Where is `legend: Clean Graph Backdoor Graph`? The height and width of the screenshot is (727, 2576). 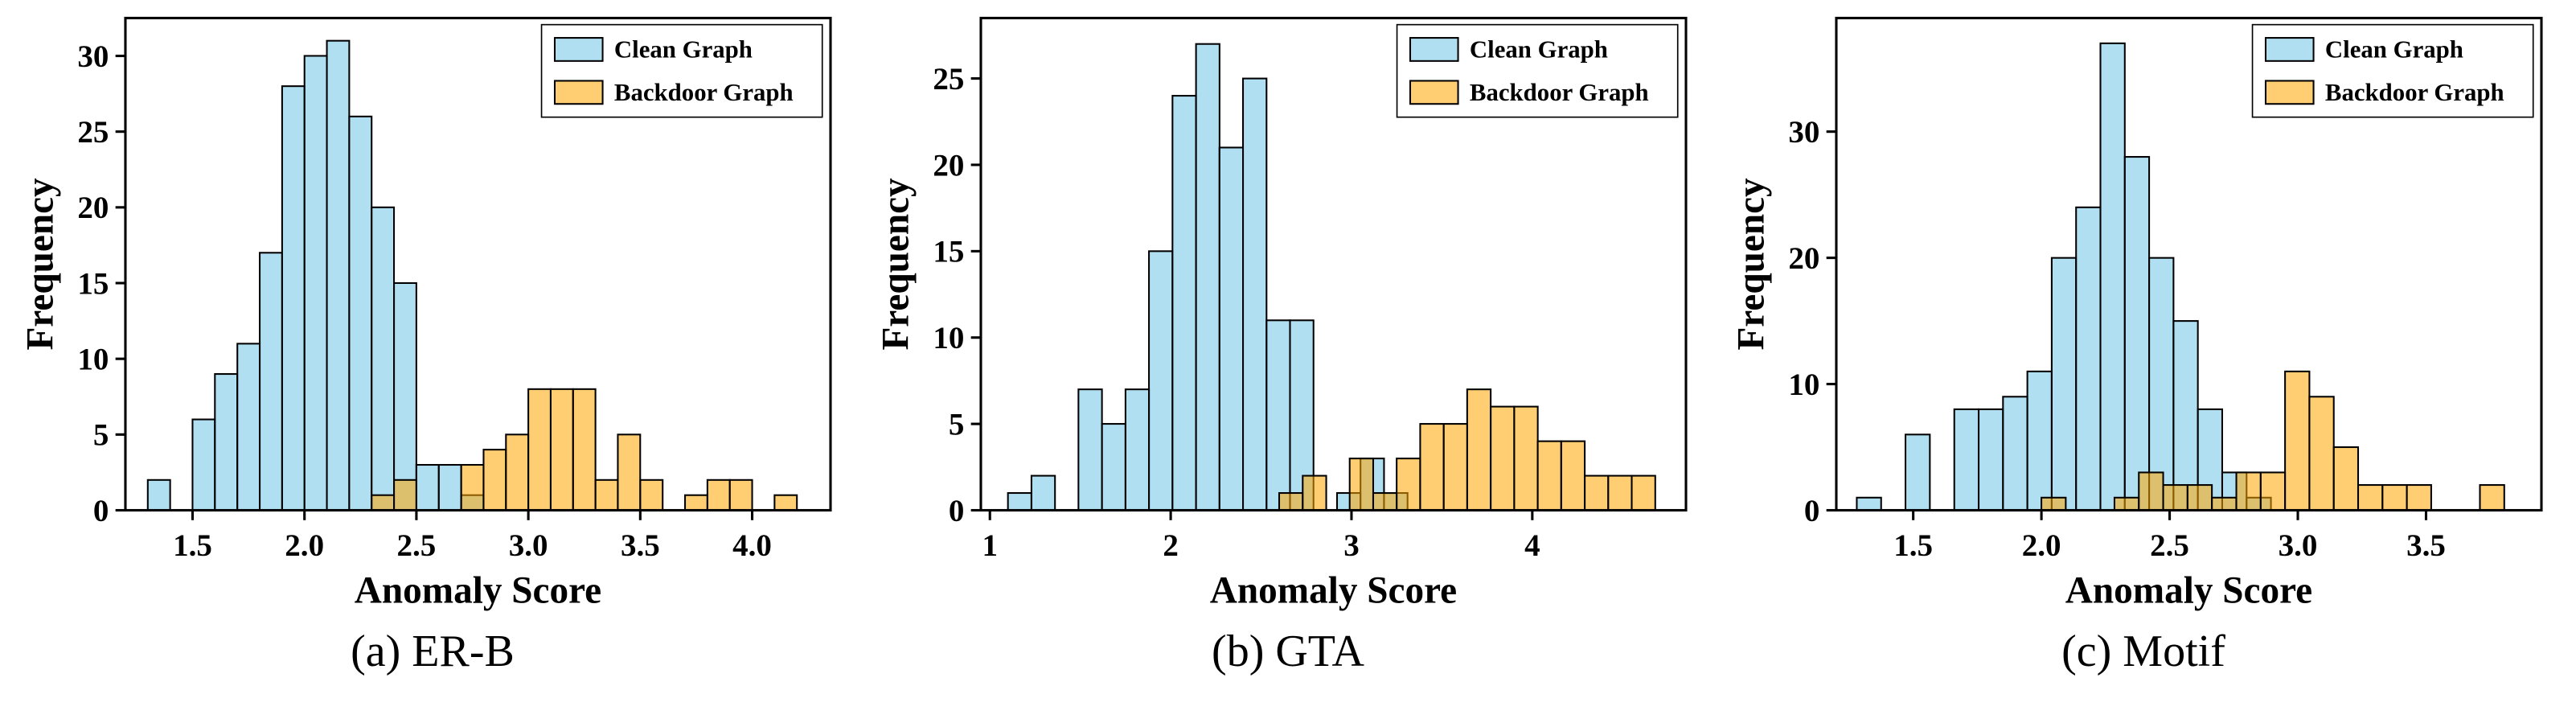
legend: Clean Graph Backdoor Graph is located at coordinates (1537, 70).